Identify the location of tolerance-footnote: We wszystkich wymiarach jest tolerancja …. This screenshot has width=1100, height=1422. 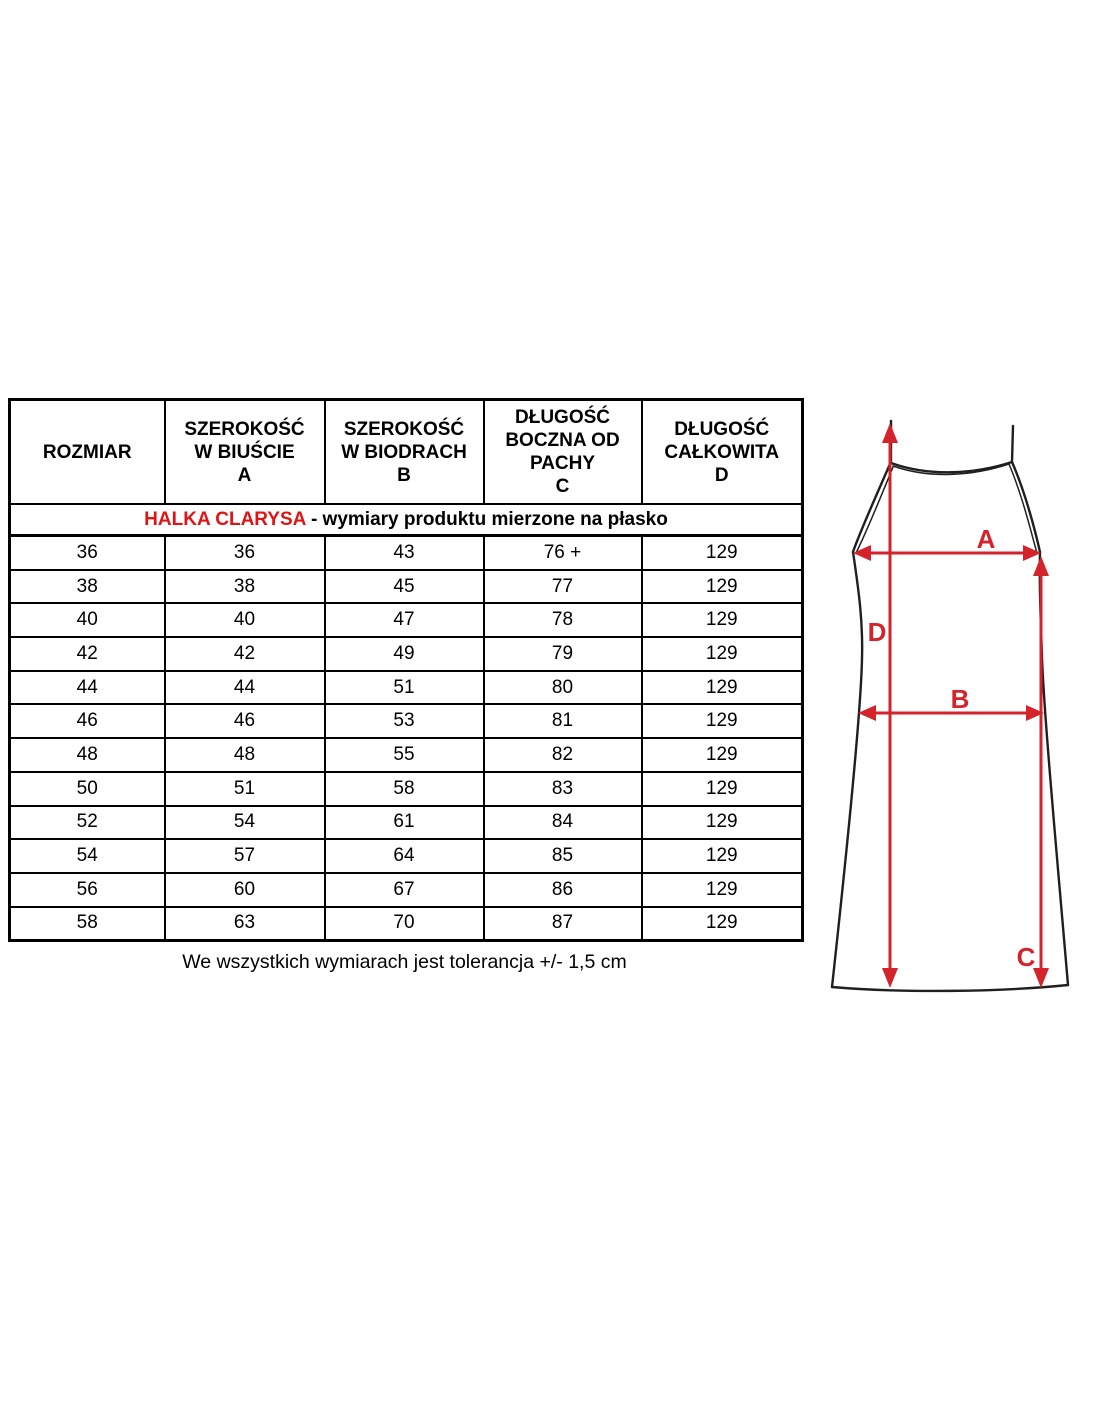
(404, 962).